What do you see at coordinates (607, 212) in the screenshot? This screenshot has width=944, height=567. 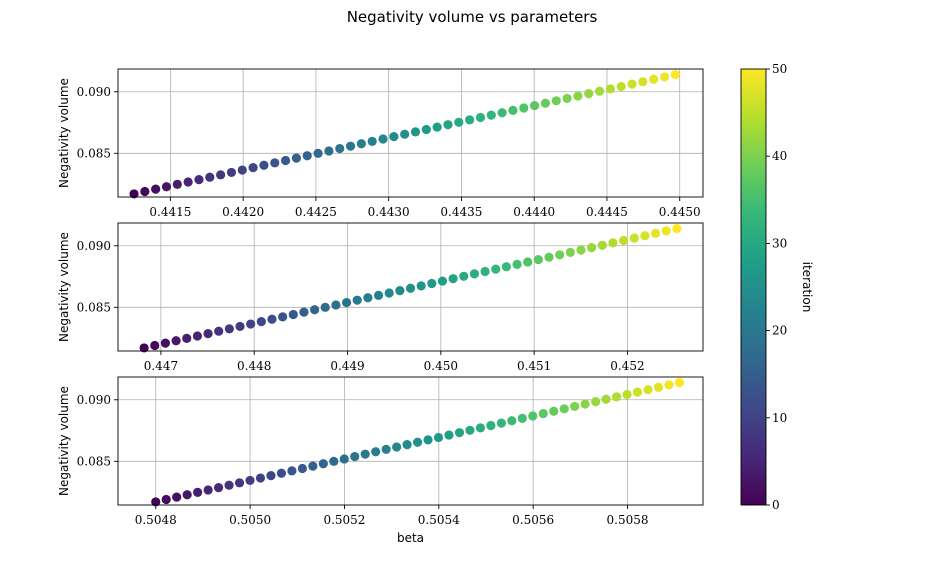 I see `x-tick-label: 0.4445` at bounding box center [607, 212].